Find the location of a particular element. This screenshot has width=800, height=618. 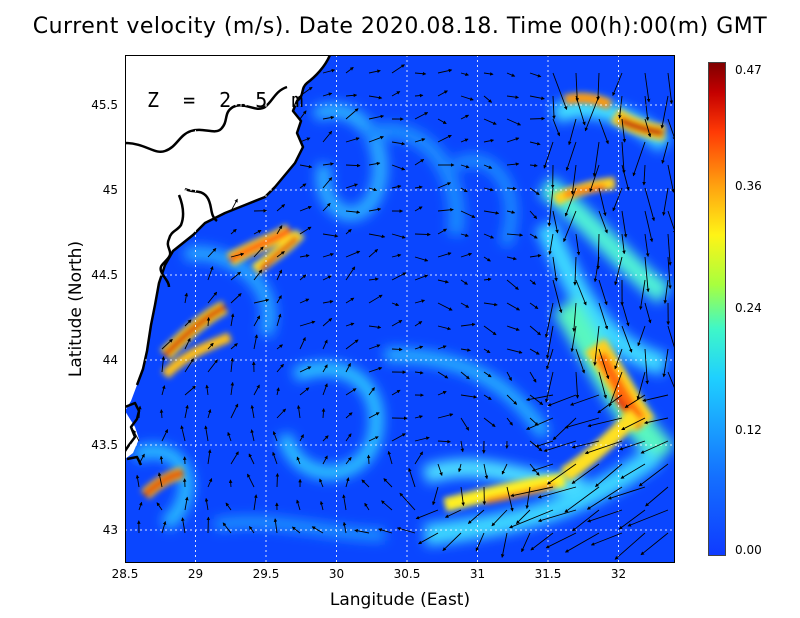

y-tick: 45.5 is located at coordinates (104, 105).